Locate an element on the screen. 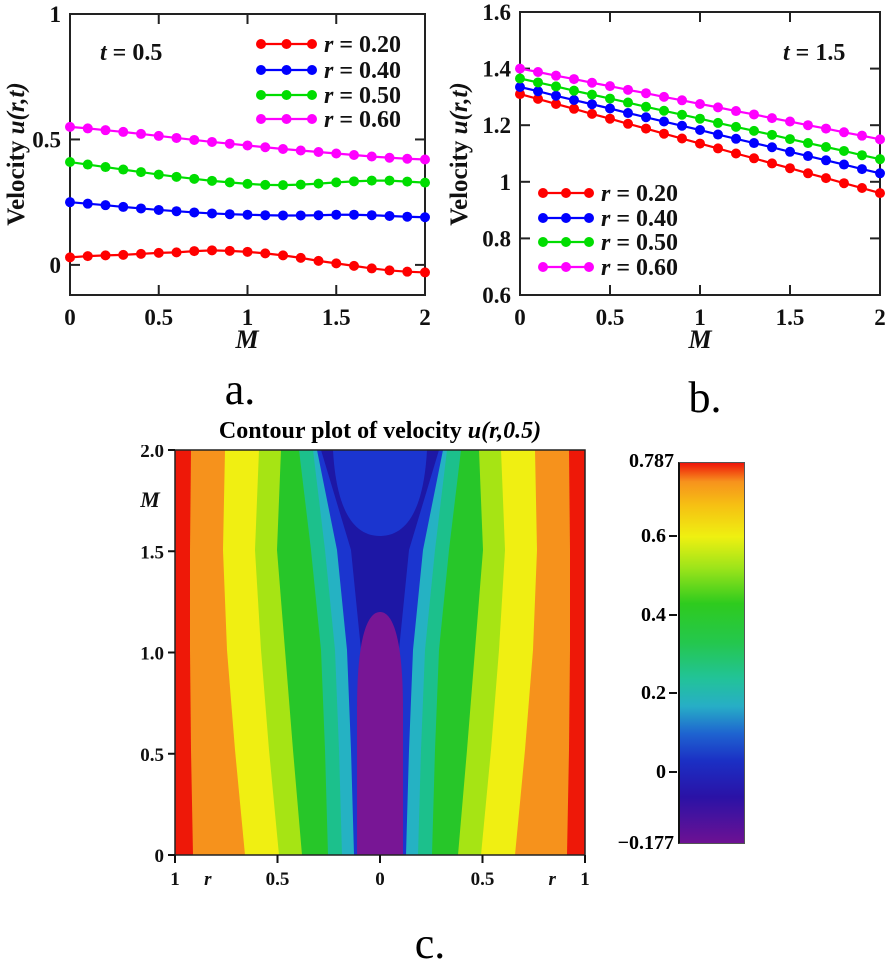 The image size is (893, 973). contour-y-tick-label: 0.5 is located at coordinates (152, 755).